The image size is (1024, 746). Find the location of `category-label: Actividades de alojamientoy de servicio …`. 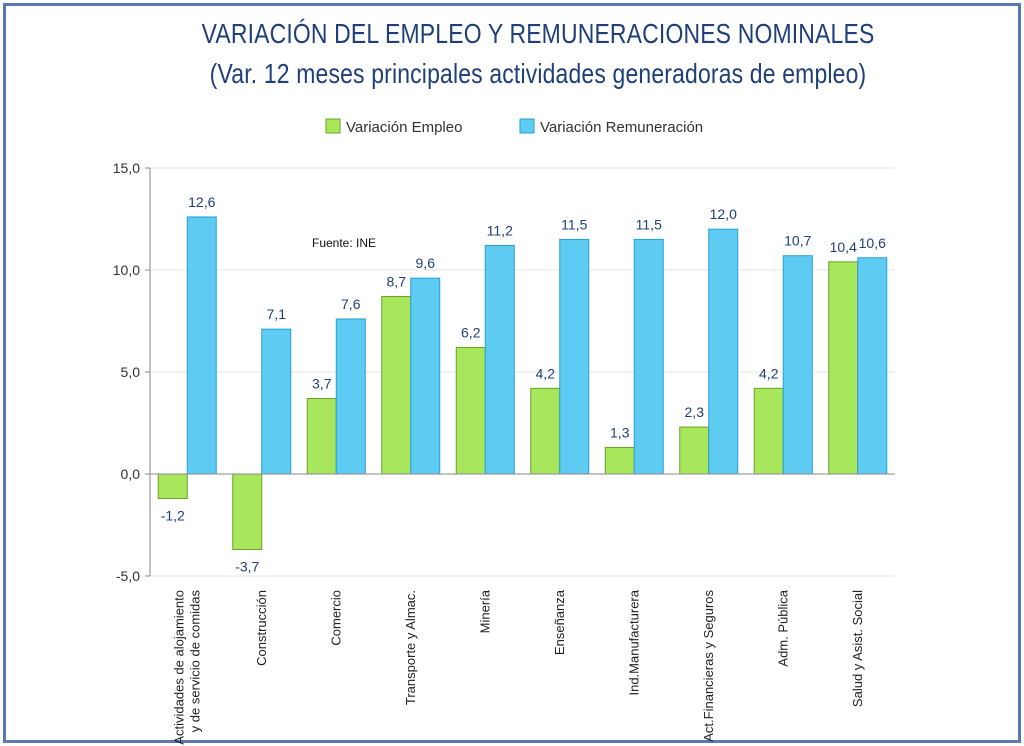

category-label: Actividades de alojamientoy de servicio … is located at coordinates (186, 667).